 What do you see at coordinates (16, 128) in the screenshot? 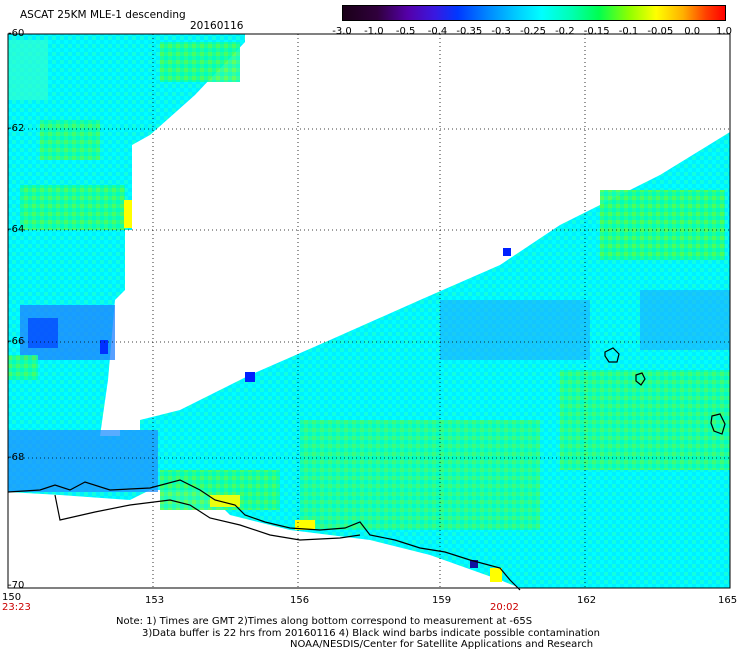
I see `lat-label: -62` at bounding box center [16, 128].